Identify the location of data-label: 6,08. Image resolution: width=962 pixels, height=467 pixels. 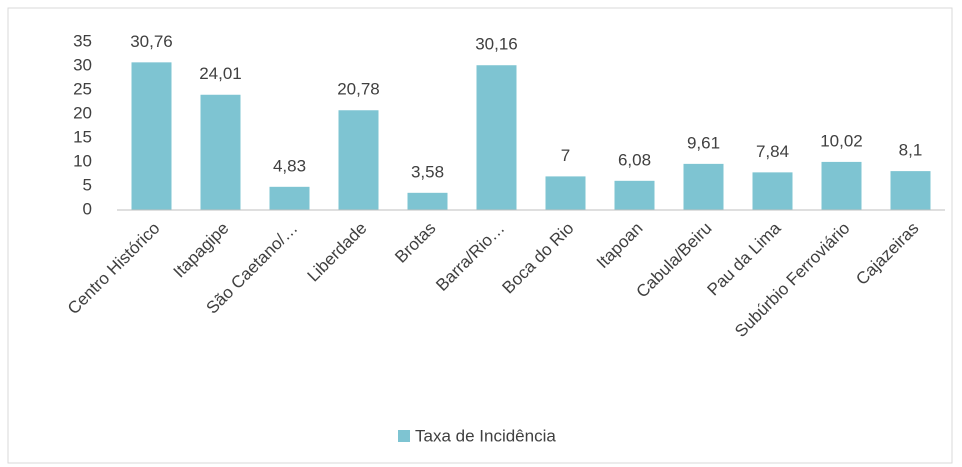
(634, 159).